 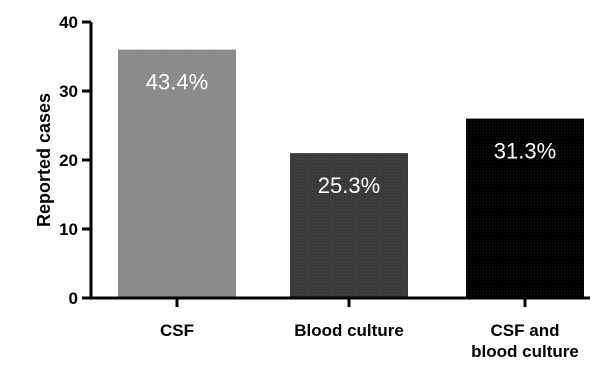 I want to click on y-tick-label-10: 10, so click(x=68, y=229).